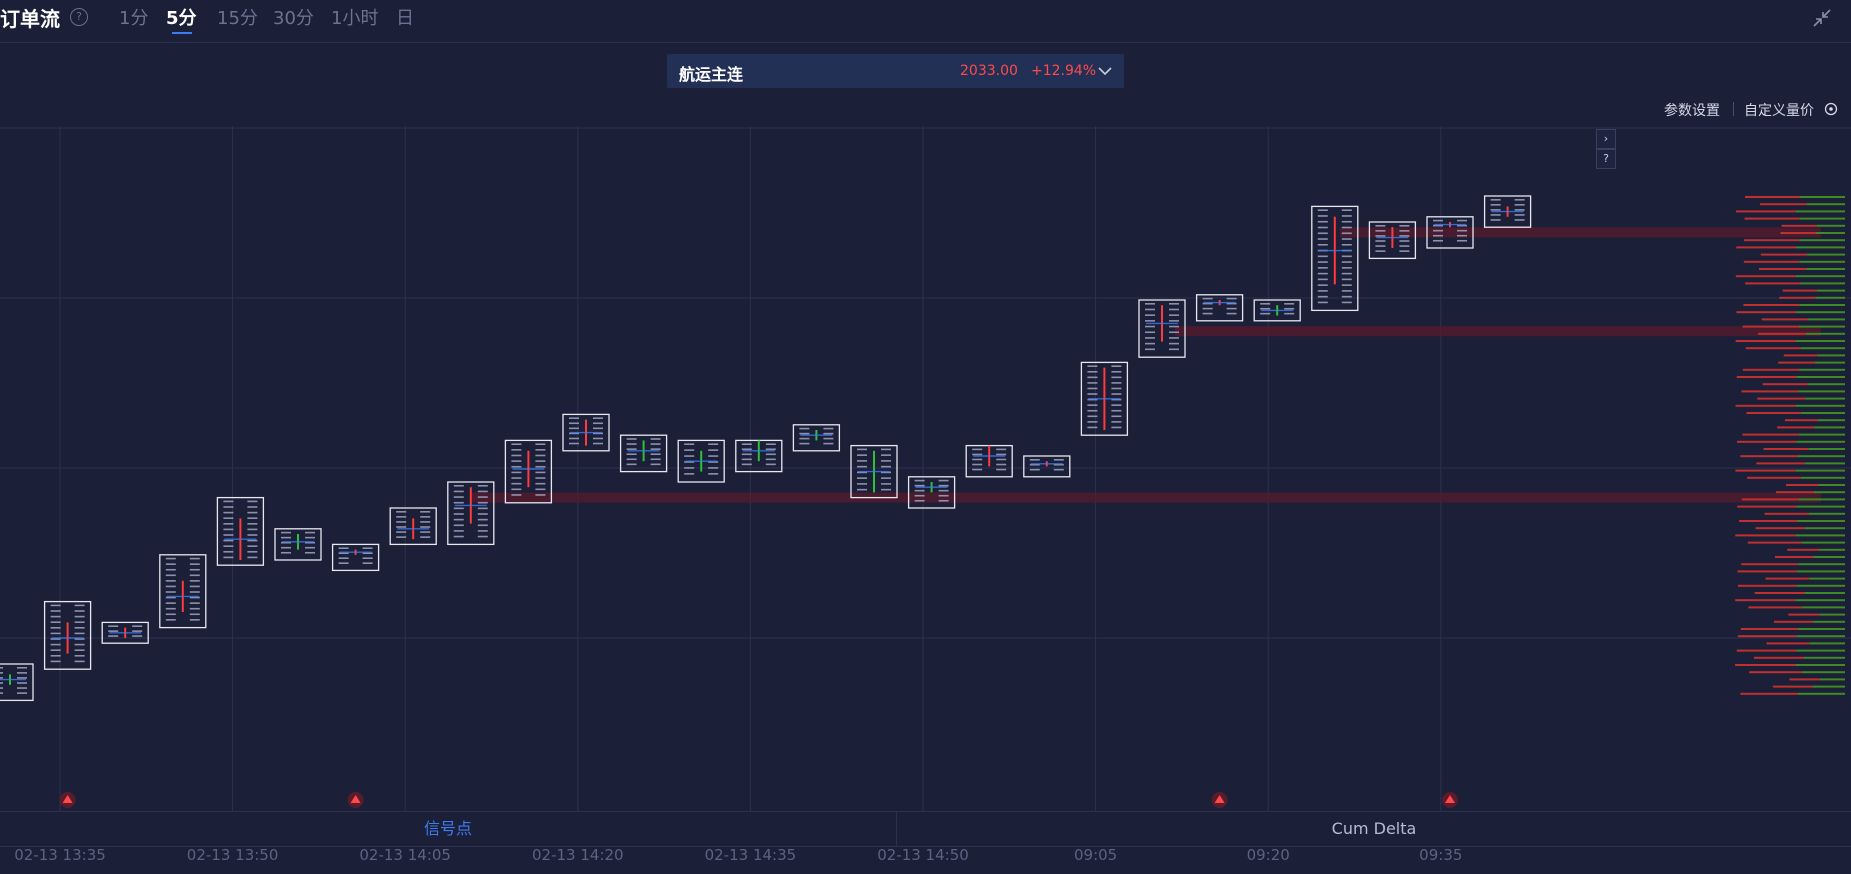 The width and height of the screenshot is (1851, 874). What do you see at coordinates (1374, 828) in the screenshot?
I see `tab-cum-delta: Cum Delta` at bounding box center [1374, 828].